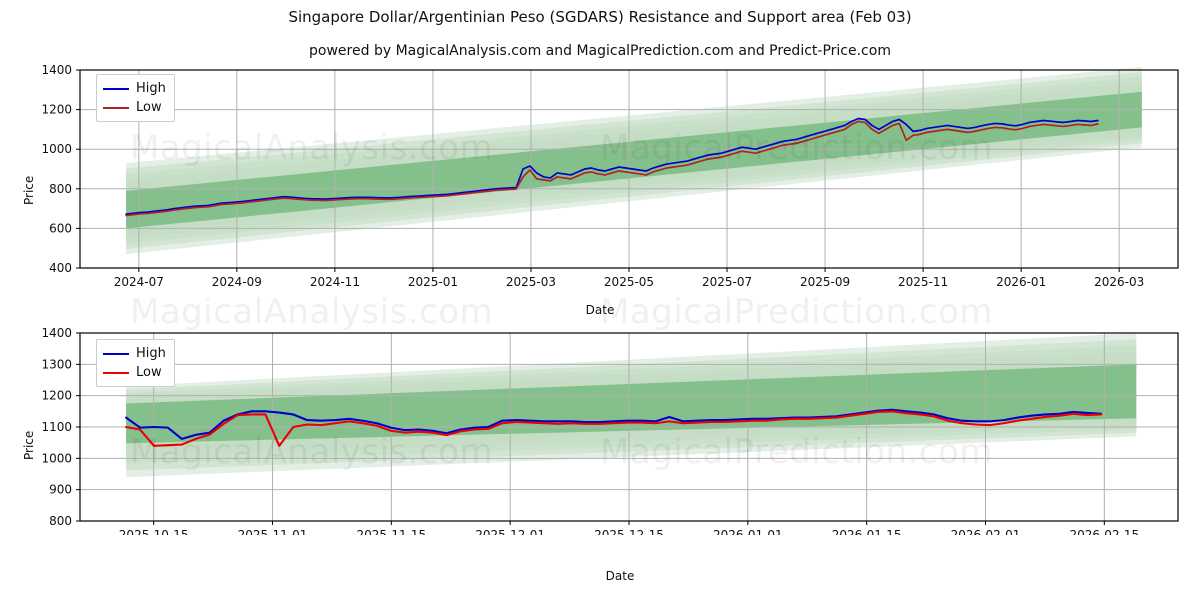  What do you see at coordinates (335, 282) in the screenshot?
I see `x-tick-label: 2024-11` at bounding box center [335, 282].